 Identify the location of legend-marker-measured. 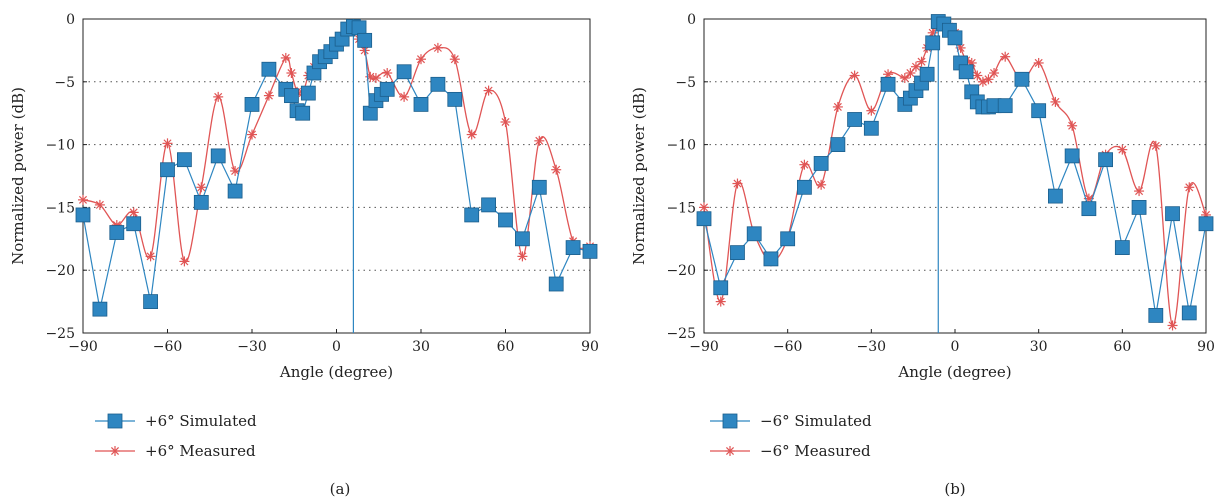
(730, 451).